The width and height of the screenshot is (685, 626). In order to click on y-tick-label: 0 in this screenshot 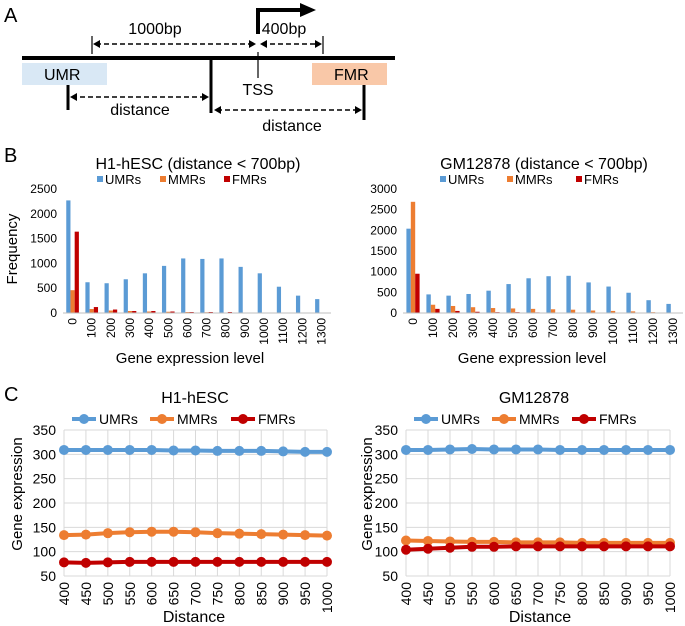, I will do `click(393, 313)`.